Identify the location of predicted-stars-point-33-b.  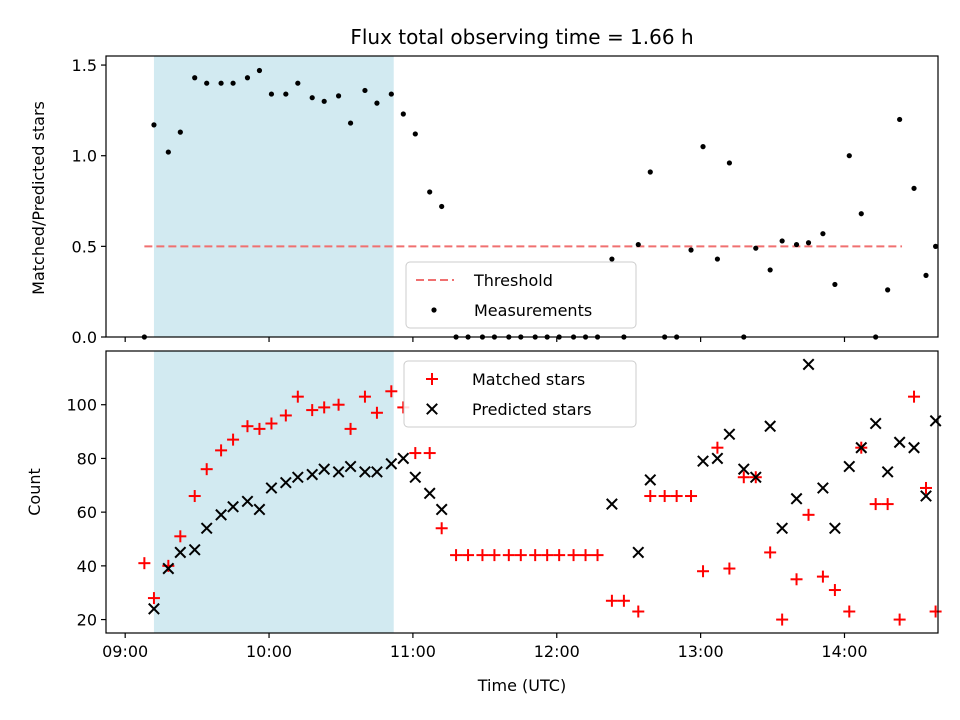
(796, 498).